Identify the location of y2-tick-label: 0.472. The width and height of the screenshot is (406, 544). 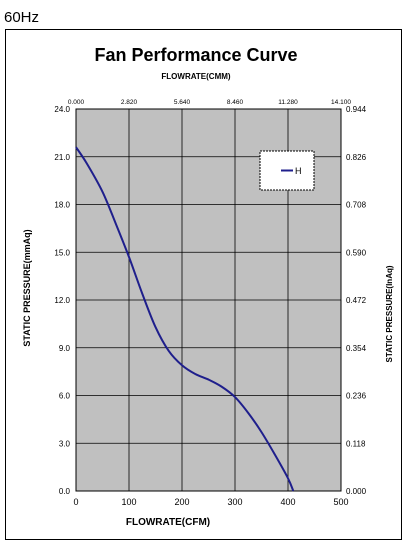
(356, 300).